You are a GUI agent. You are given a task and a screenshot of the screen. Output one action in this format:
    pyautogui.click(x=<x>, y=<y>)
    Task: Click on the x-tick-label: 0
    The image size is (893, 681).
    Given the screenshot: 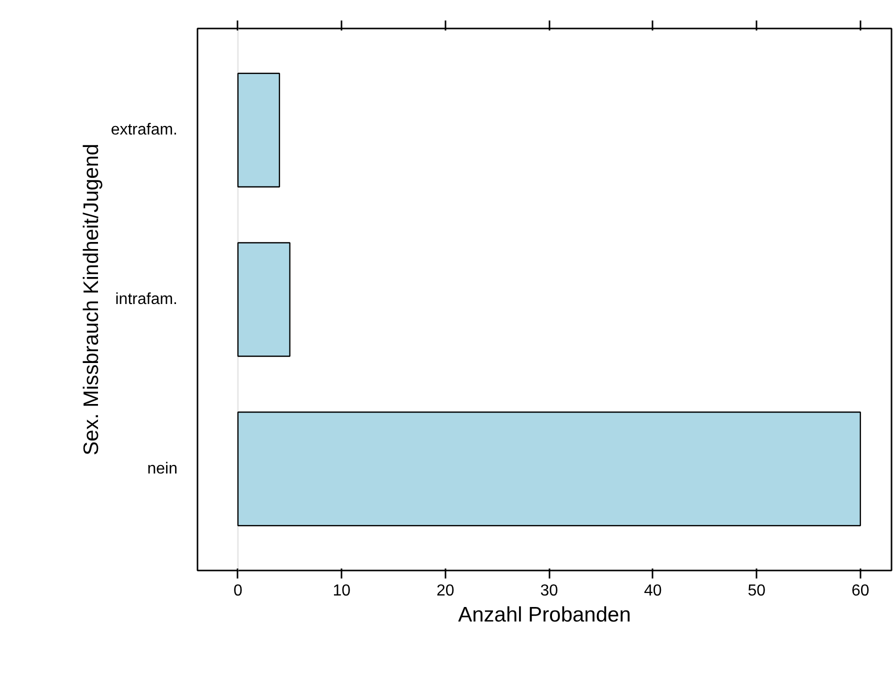 What is the action you would take?
    pyautogui.click(x=238, y=591)
    